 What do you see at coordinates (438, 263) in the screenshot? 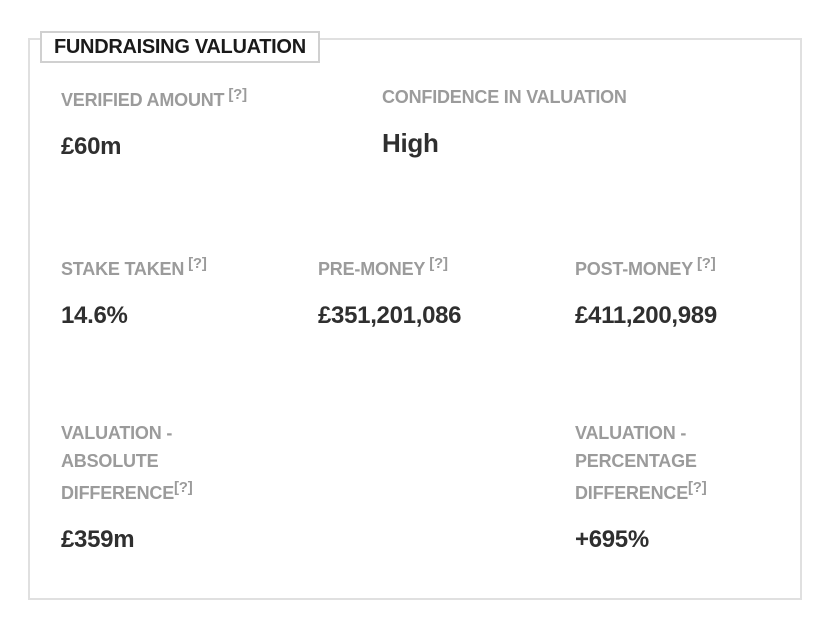
I see `pre-money-help-link: [?]` at bounding box center [438, 263].